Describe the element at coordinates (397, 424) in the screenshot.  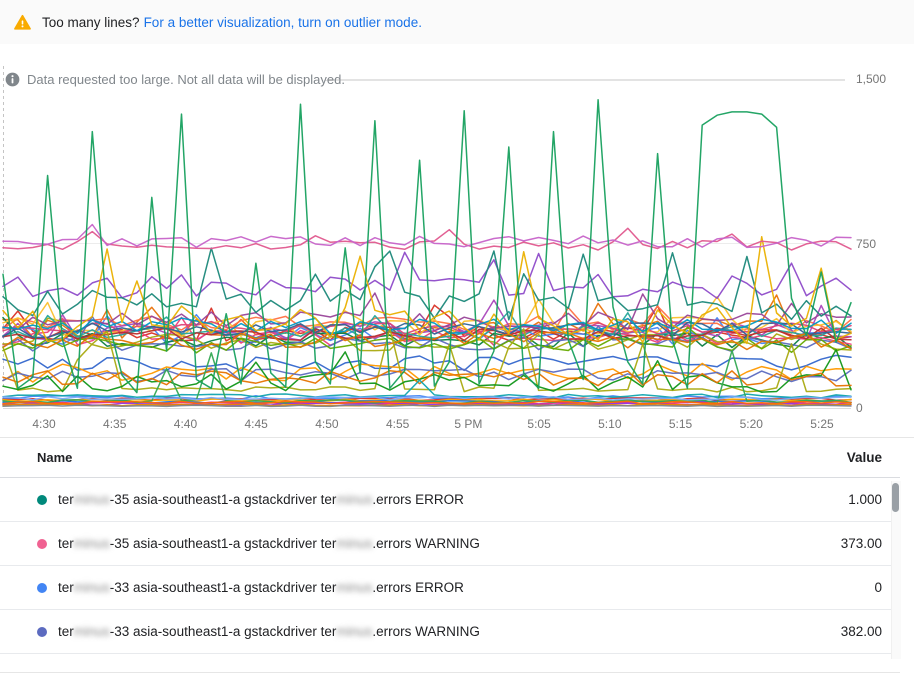
I see `x-tick-label: 4:55` at that location.